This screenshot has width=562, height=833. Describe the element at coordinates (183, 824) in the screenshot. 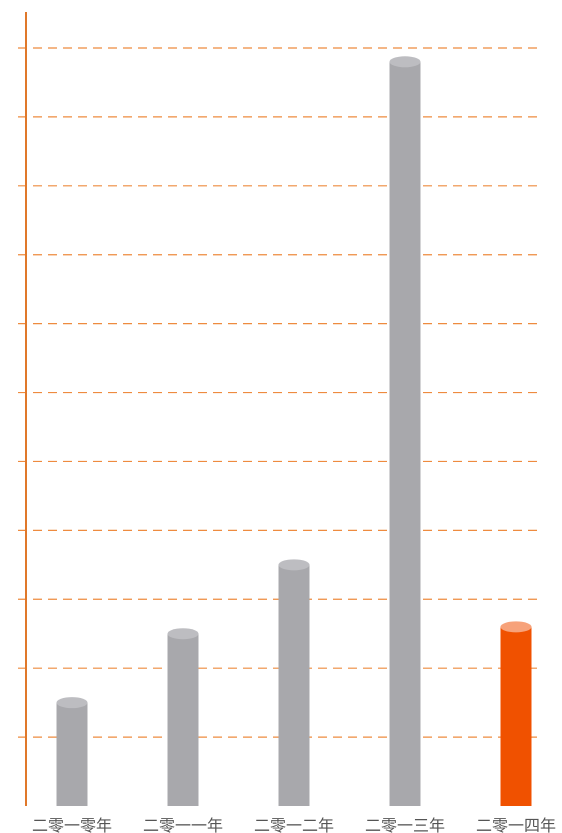

I see `x-tick-label: 二零一一年` at that location.